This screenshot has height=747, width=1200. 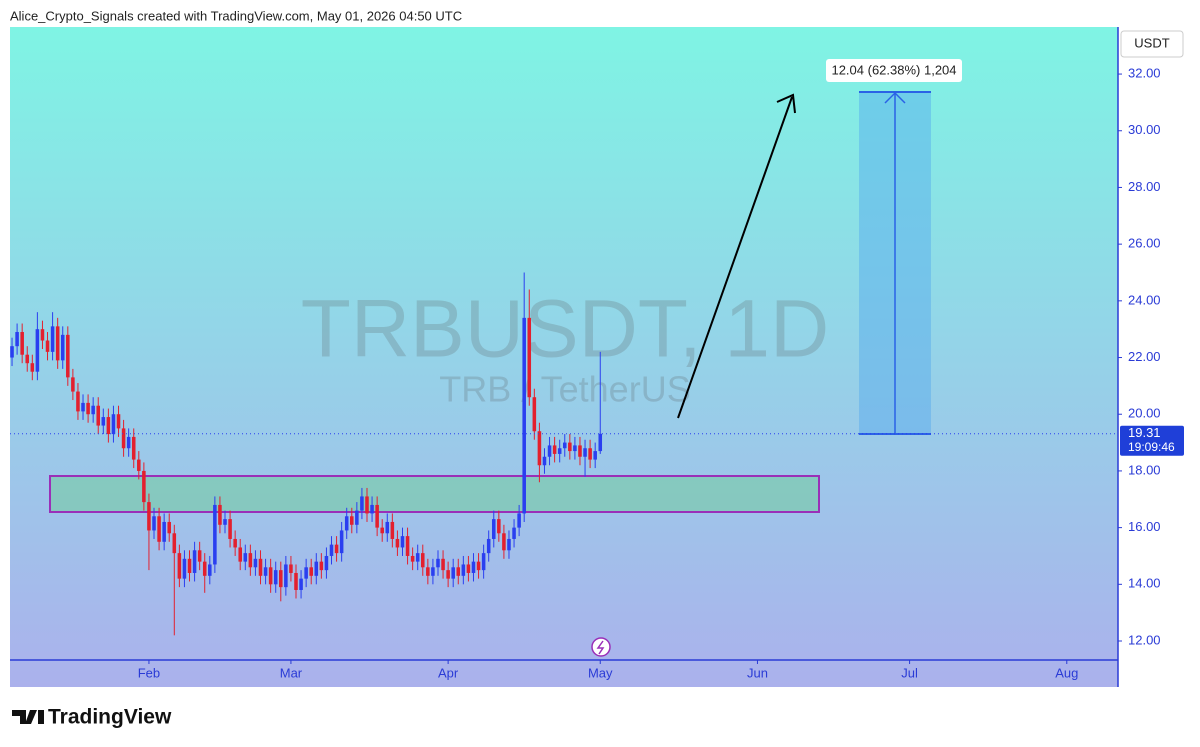 I want to click on x-tick-label: Feb, so click(x=149, y=672).